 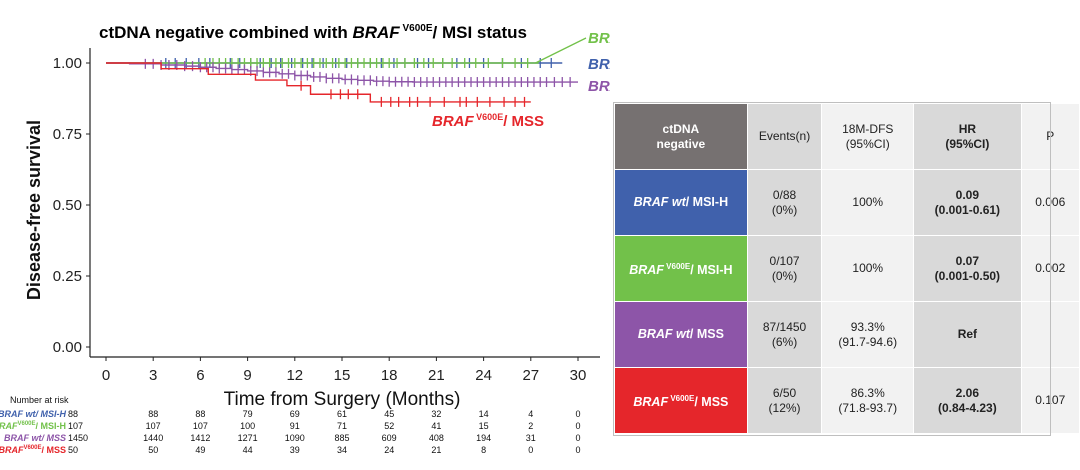 What do you see at coordinates (376, 32) in the screenshot?
I see `title-part-2: BRAF` at bounding box center [376, 32].